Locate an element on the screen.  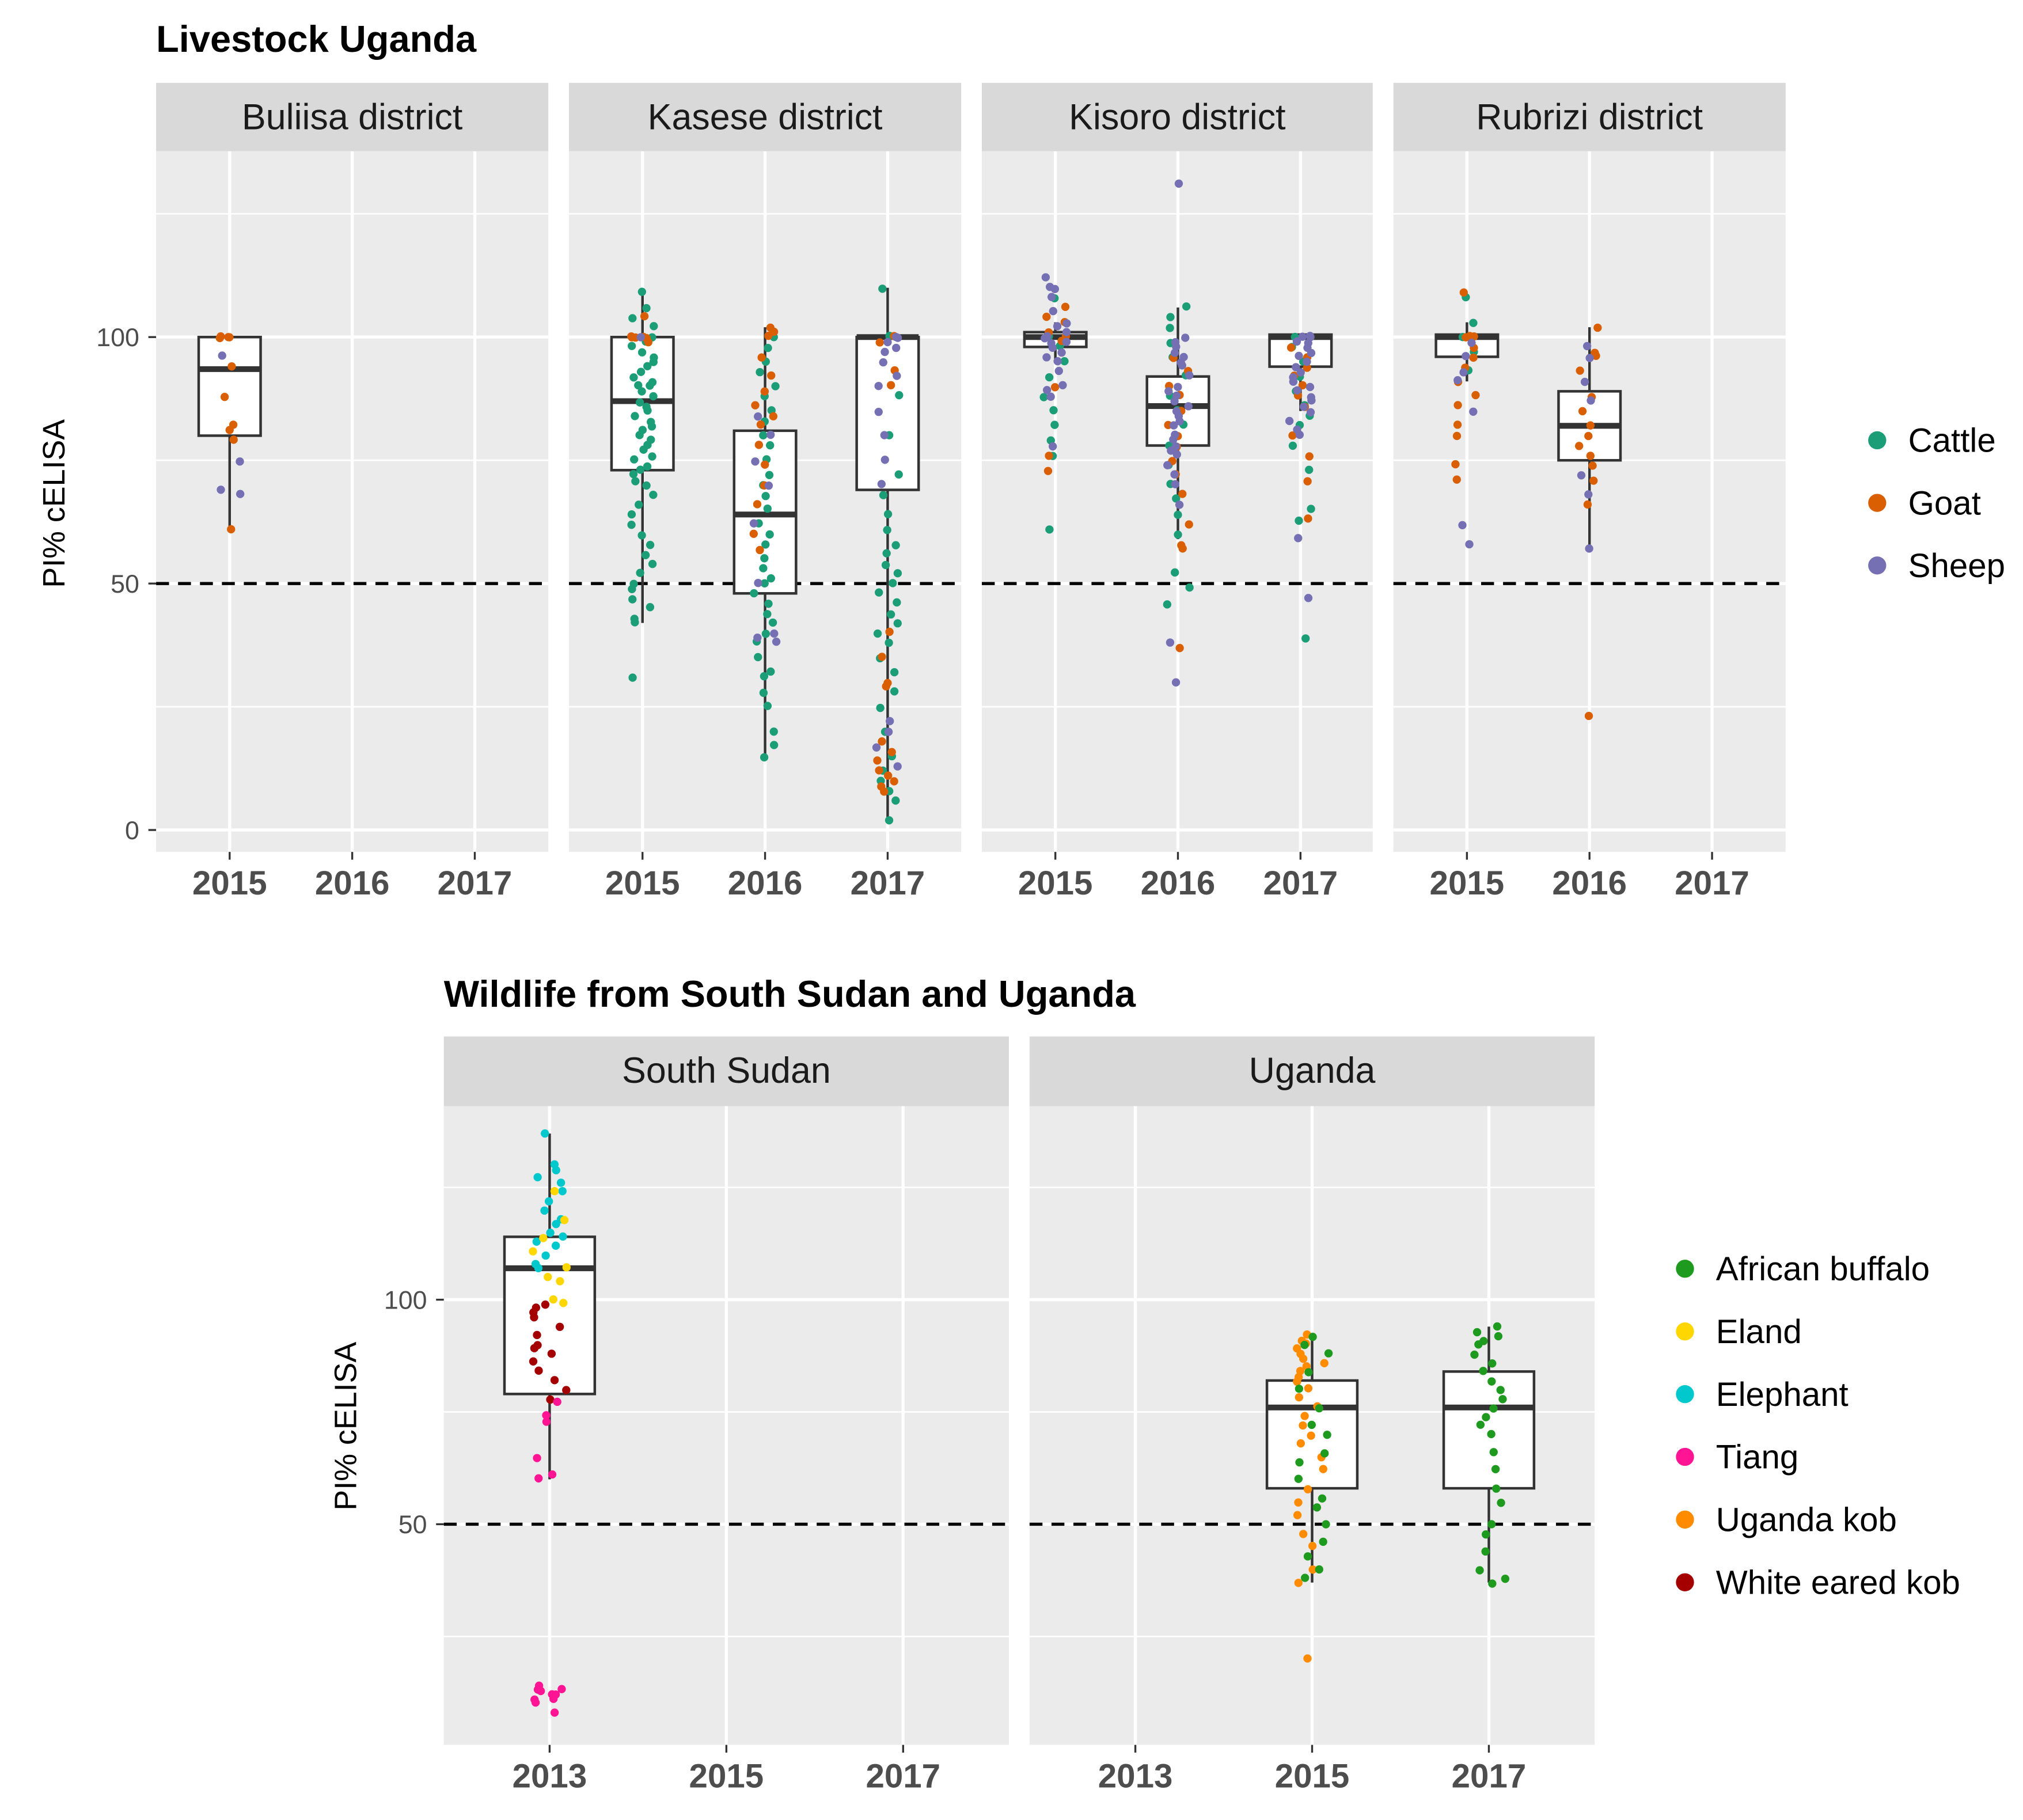
facet-strip-label: Rubrizi district is located at coordinates (1589, 117).